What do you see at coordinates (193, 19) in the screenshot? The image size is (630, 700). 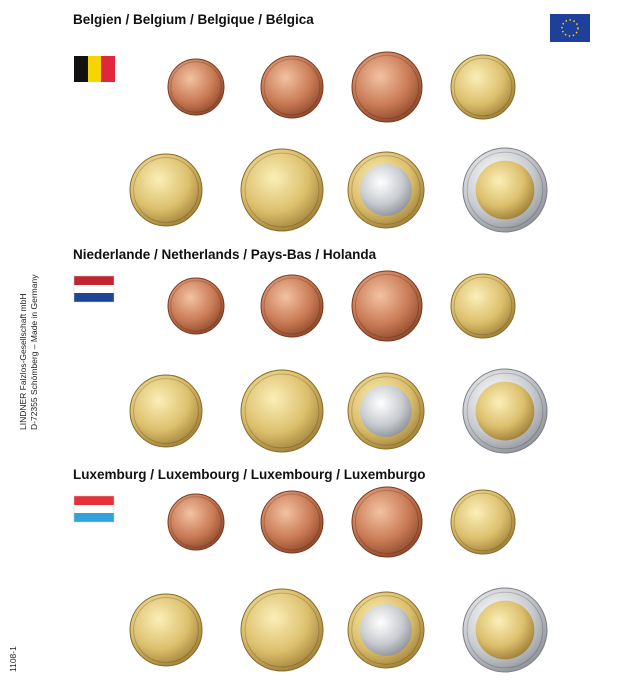 I see `section-heading: Belgien / Belgium / Belgique / Bélgica` at bounding box center [193, 19].